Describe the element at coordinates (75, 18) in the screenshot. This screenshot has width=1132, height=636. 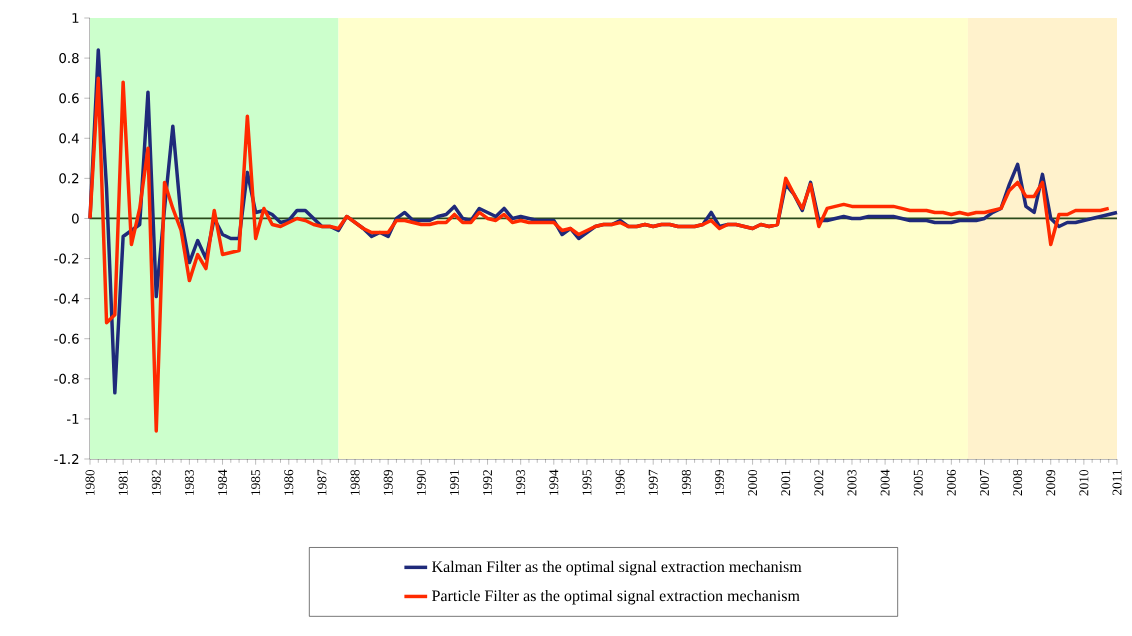
I see `y-tick-label: 1` at that location.